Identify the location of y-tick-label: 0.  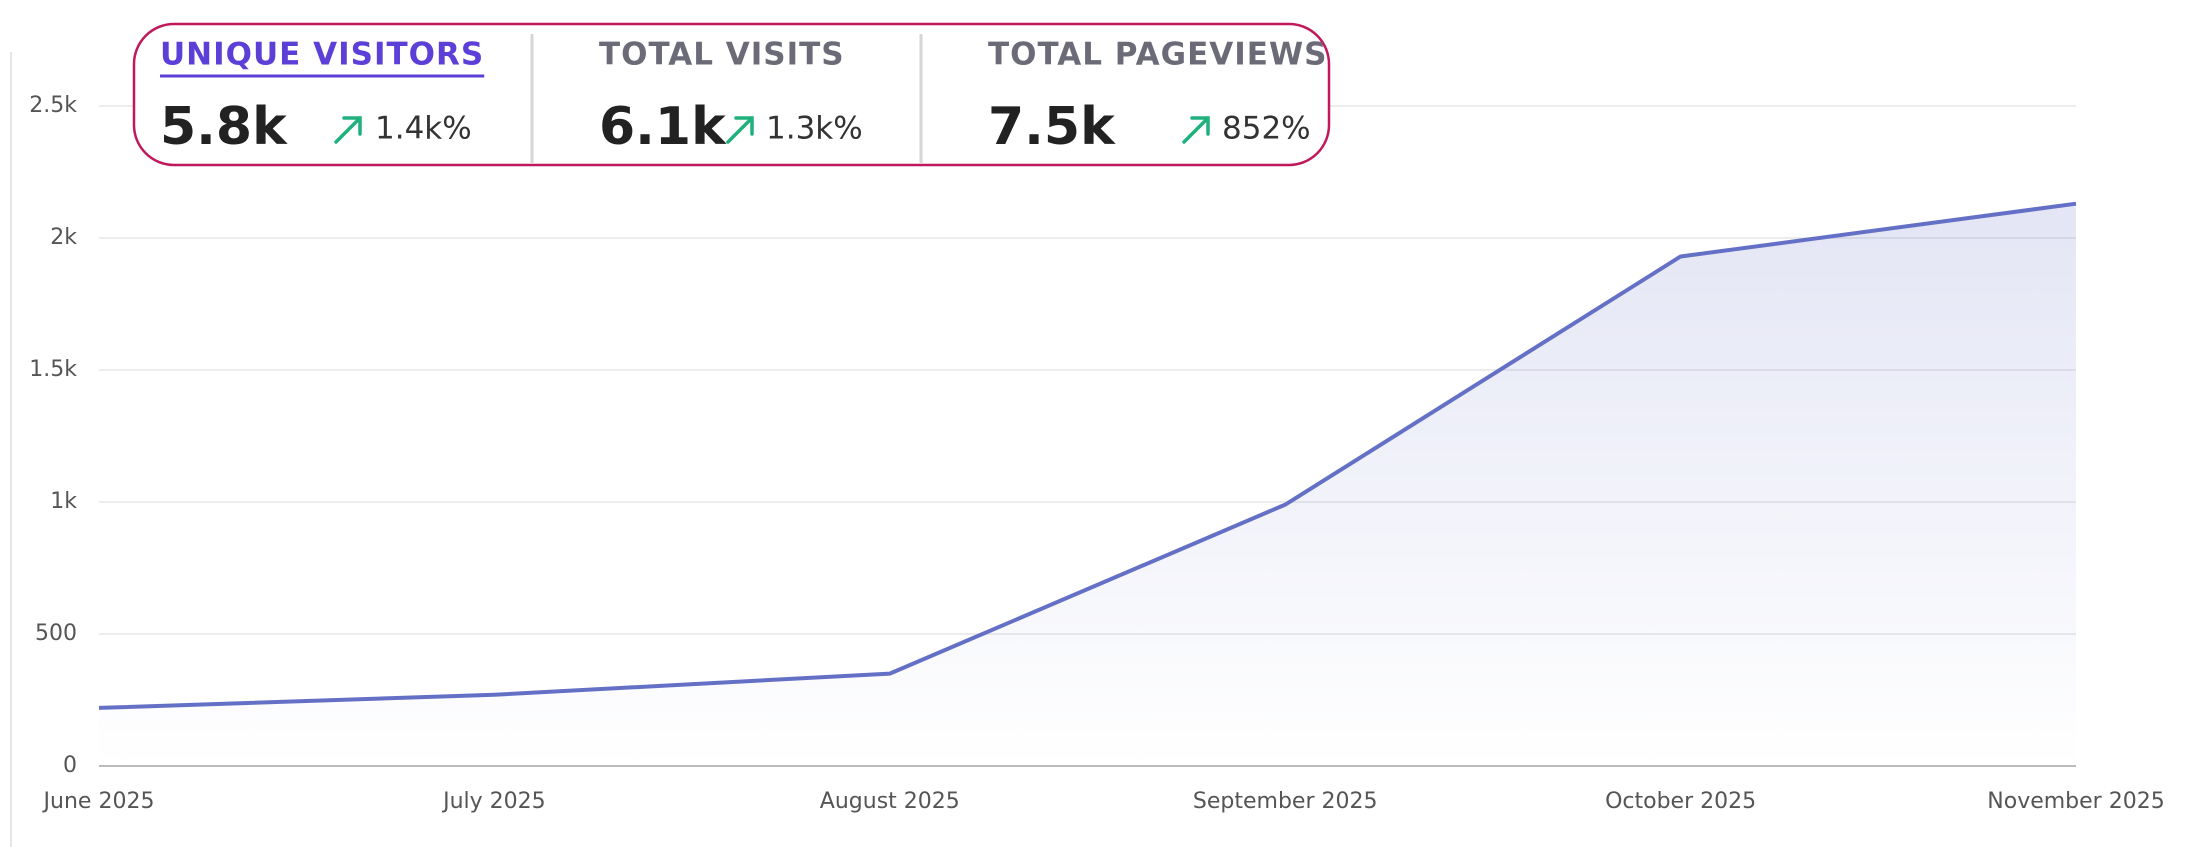
(70, 765).